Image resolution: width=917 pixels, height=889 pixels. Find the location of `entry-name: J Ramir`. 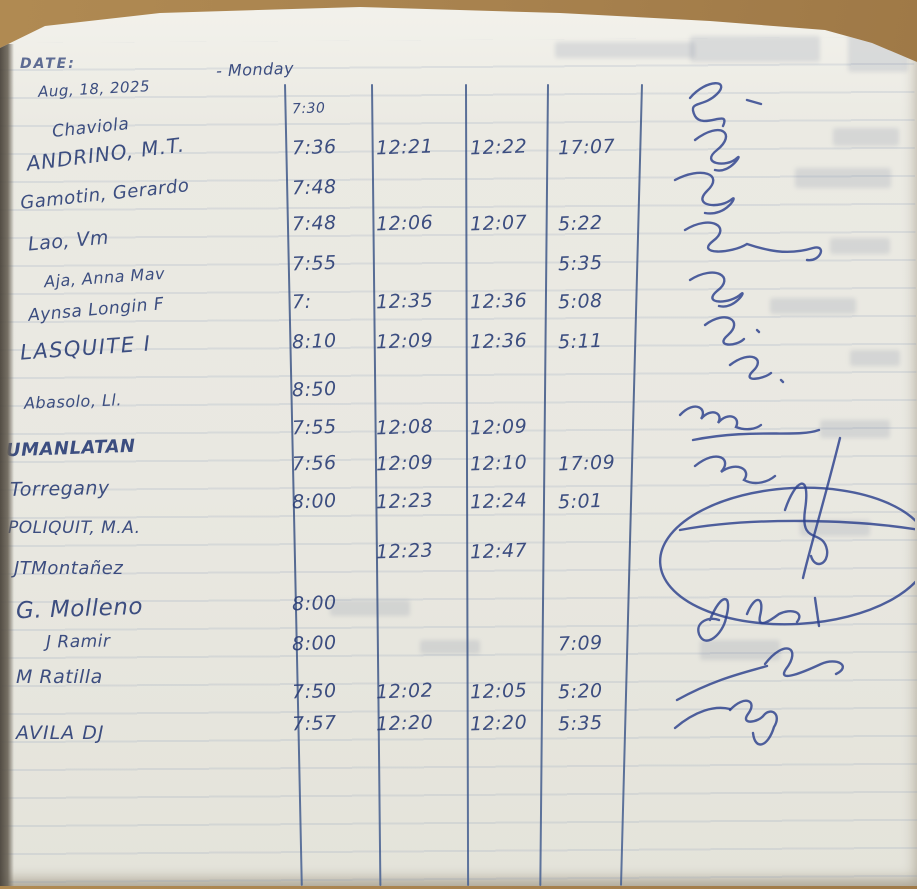

entry-name: J Ramir is located at coordinates (78, 642).